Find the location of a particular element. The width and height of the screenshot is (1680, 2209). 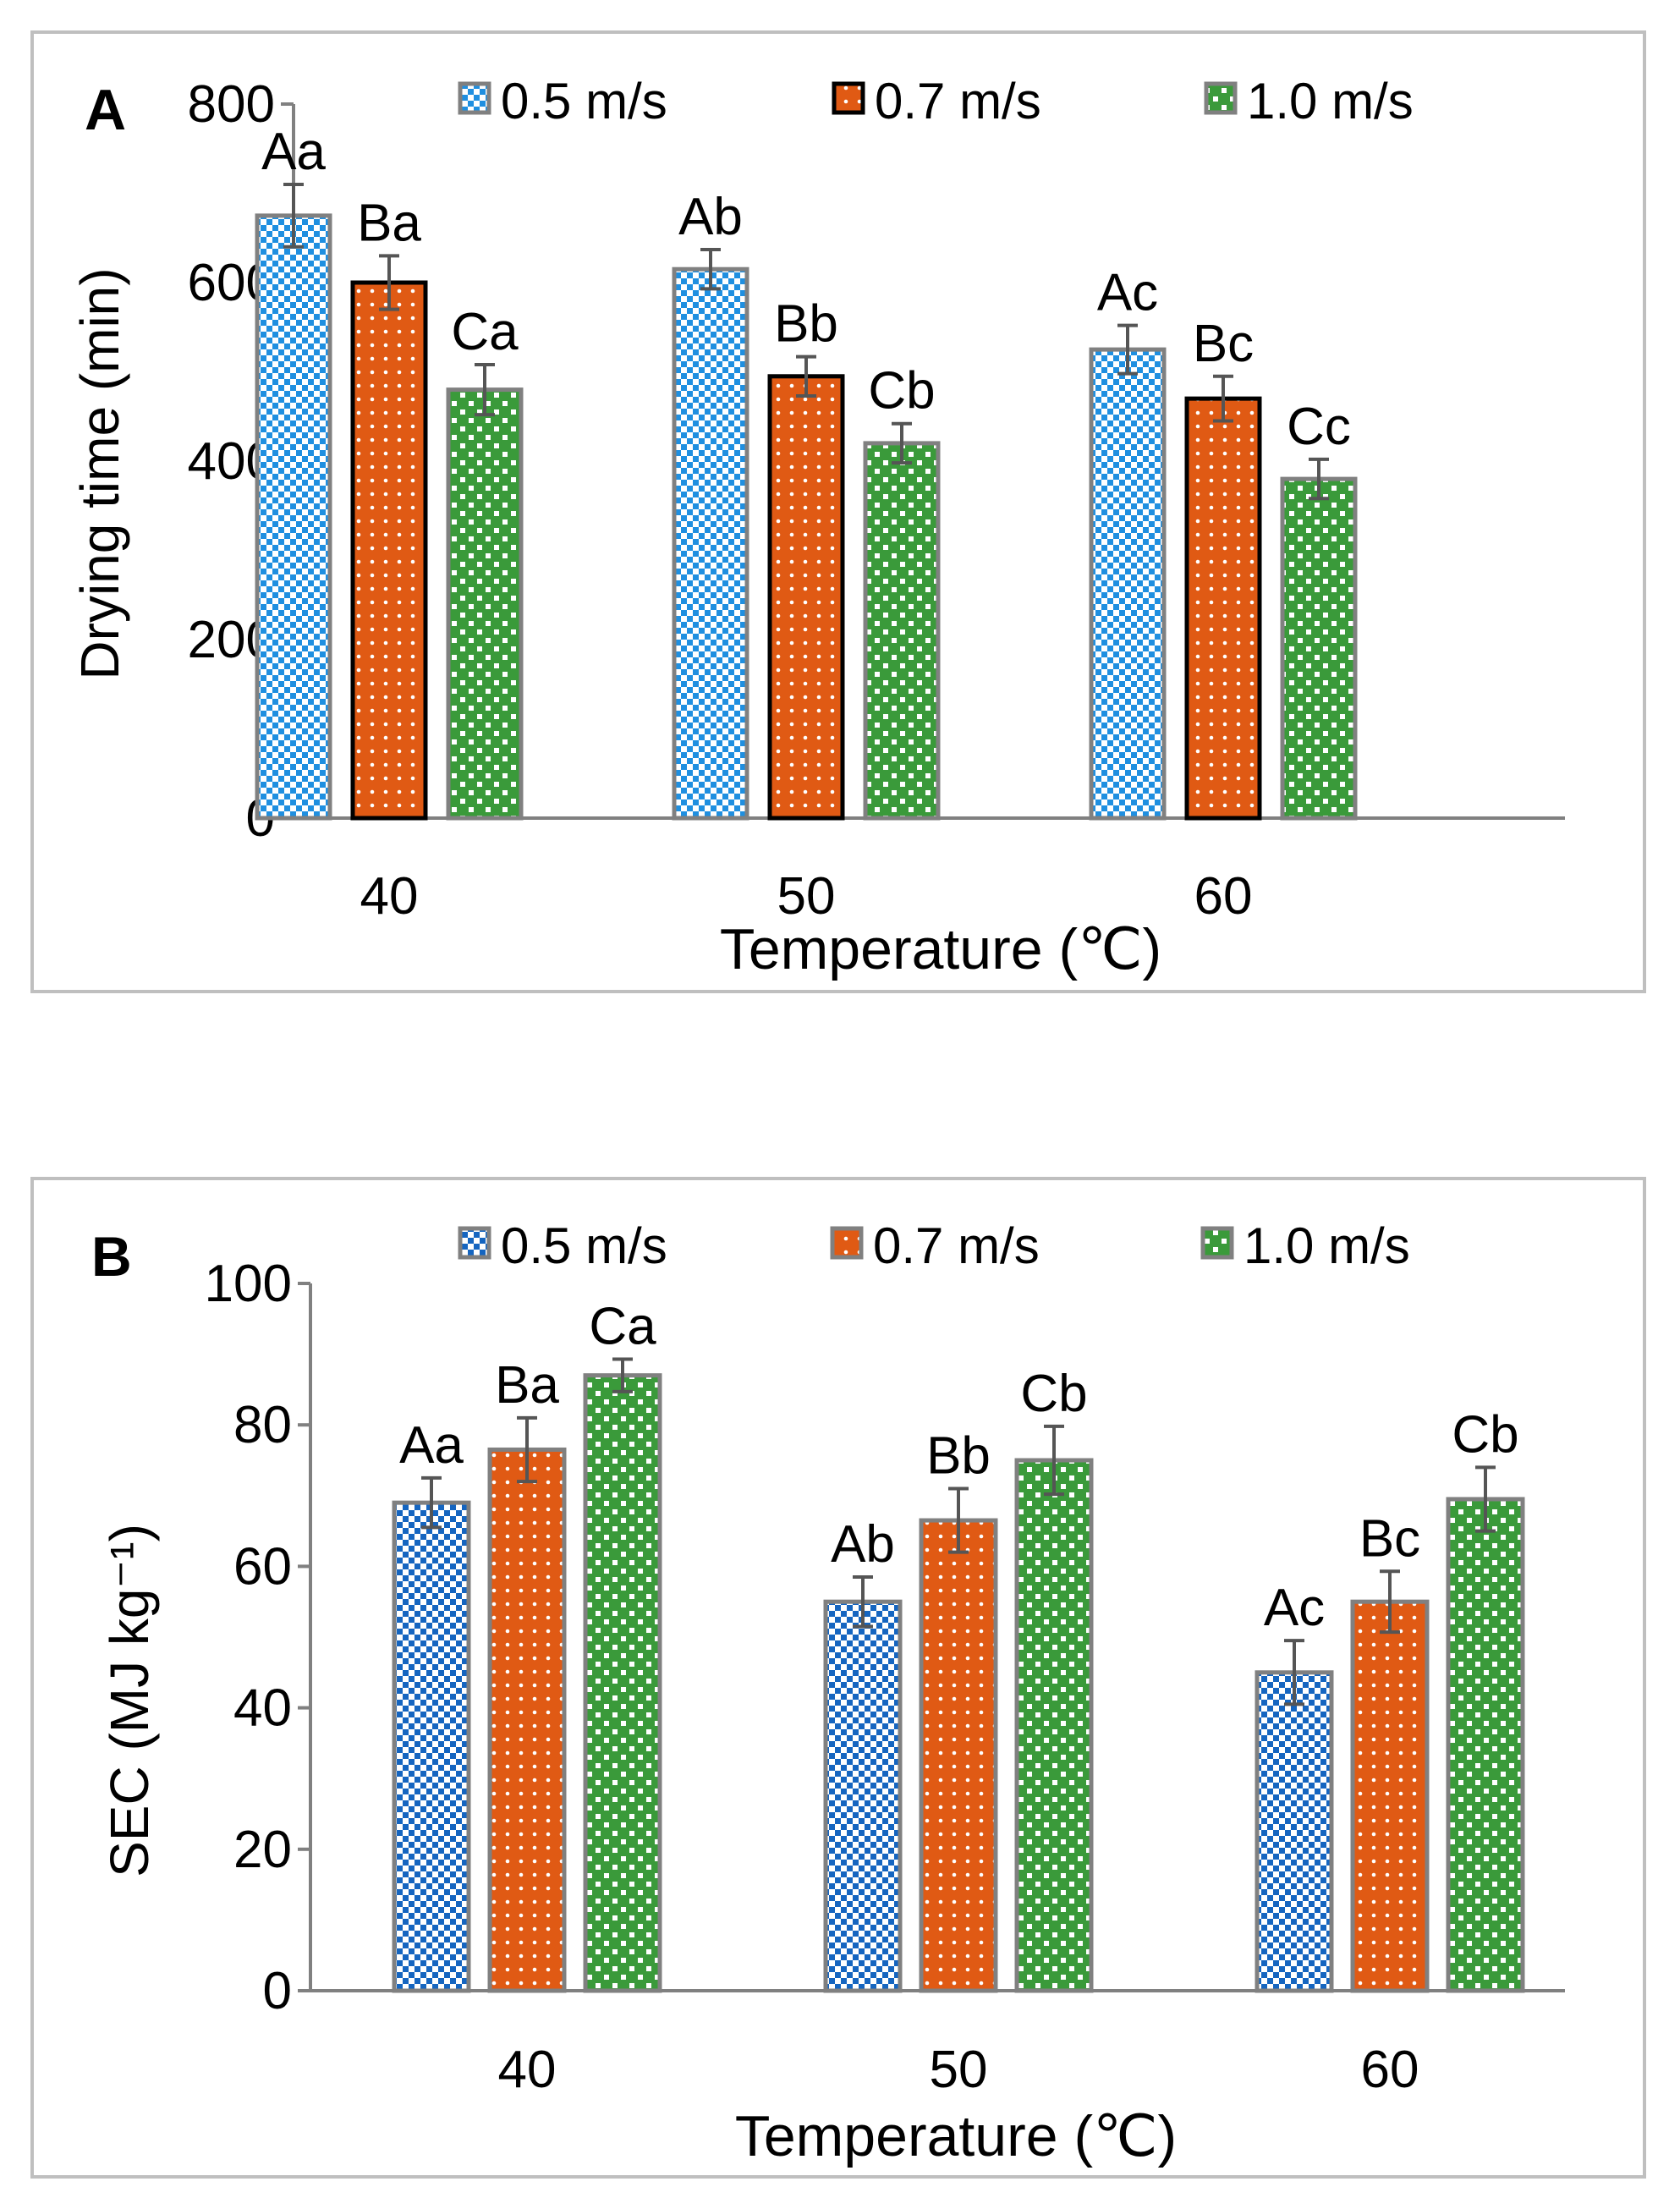

y-tick-label: 80 is located at coordinates (262, 1425).